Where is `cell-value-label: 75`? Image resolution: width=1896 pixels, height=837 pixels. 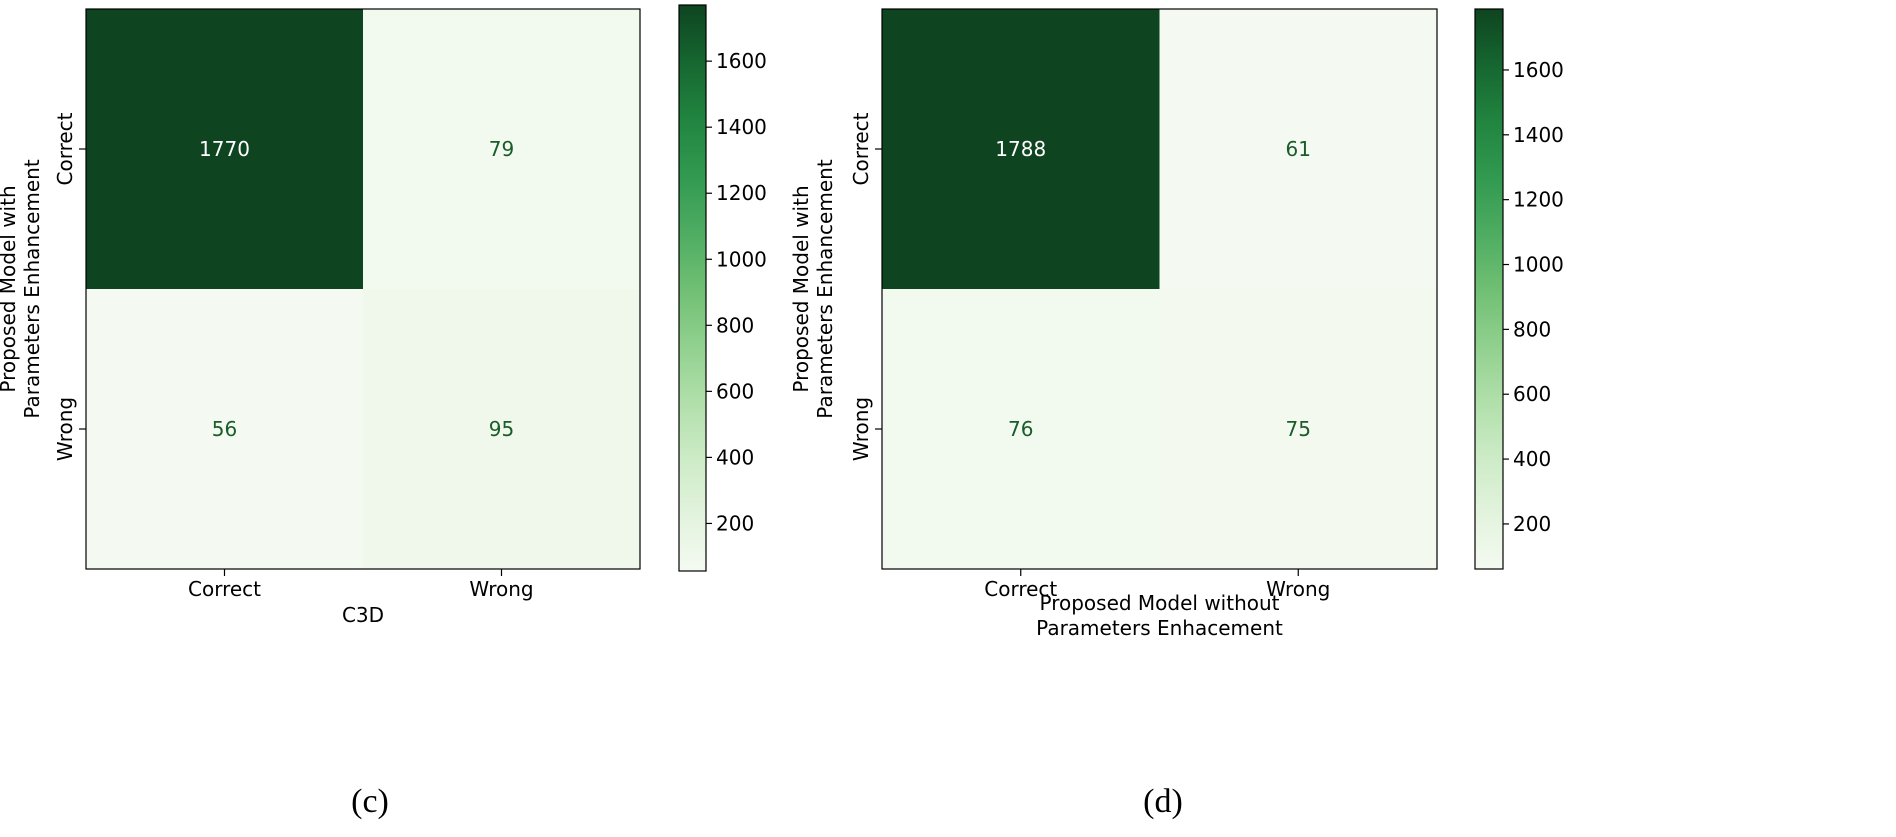
cell-value-label: 75 is located at coordinates (1298, 429).